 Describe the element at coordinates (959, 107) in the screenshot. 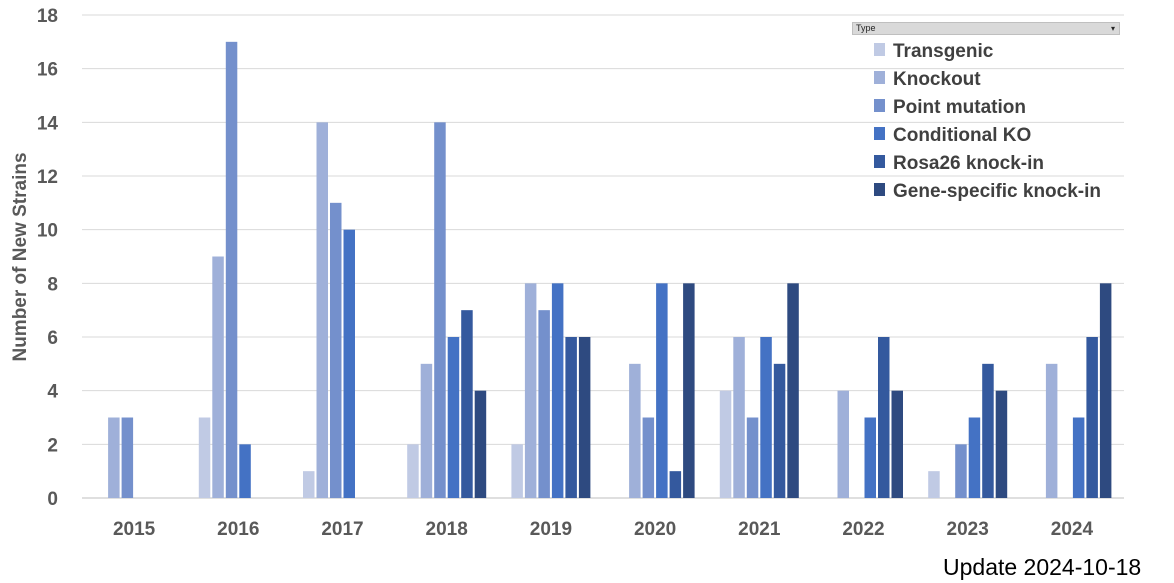

I see `legend-entry: Point mutation` at that location.